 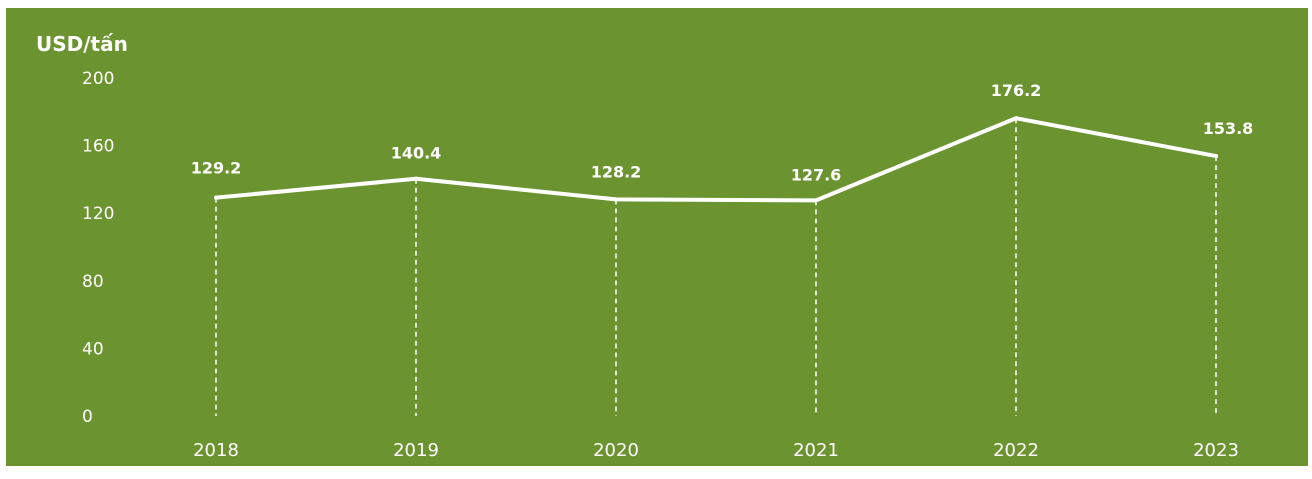 I want to click on x-tick-label: 2022, so click(x=1016, y=450).